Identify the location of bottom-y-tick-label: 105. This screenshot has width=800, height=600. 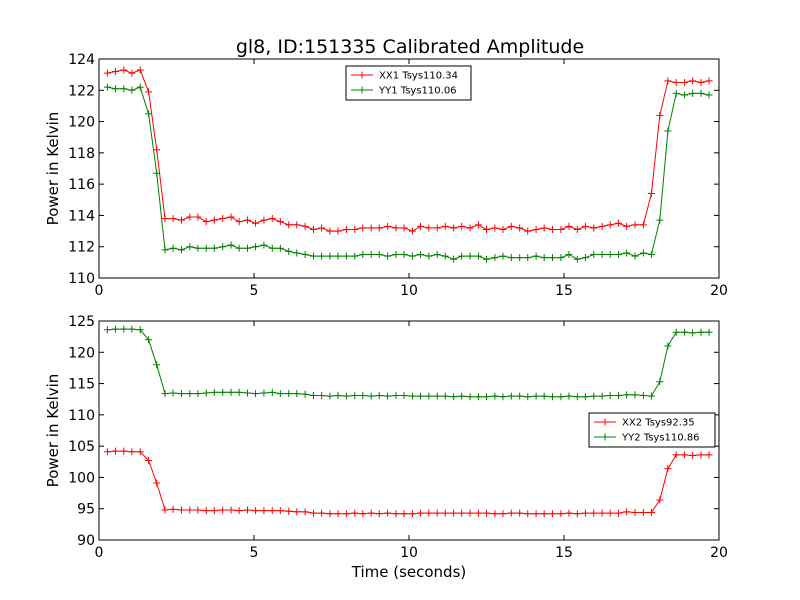
(81, 447).